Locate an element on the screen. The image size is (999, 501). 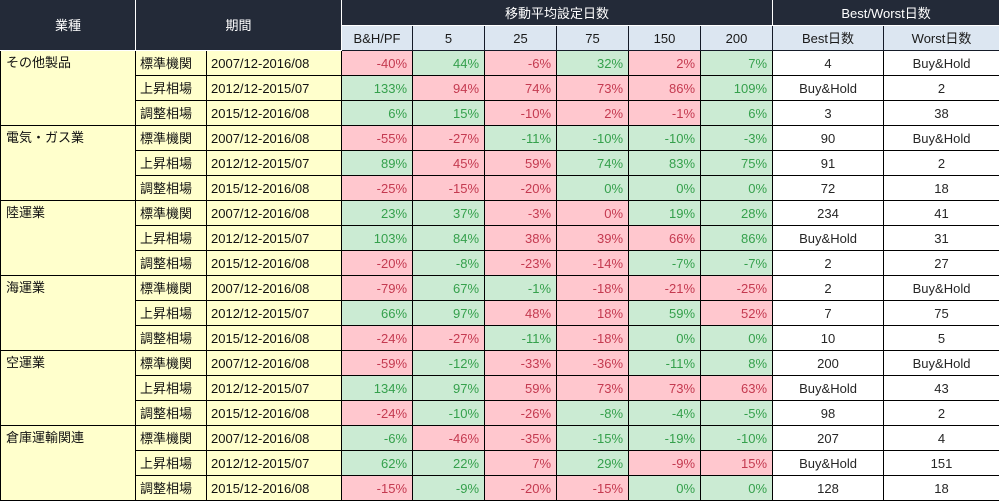
ma-return-cell: 22% is located at coordinates (449, 463).